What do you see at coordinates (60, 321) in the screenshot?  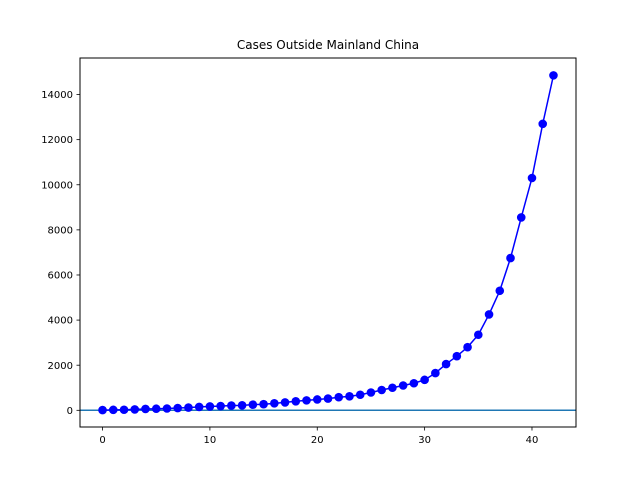 I see `y-tick-label: 4000` at bounding box center [60, 321].